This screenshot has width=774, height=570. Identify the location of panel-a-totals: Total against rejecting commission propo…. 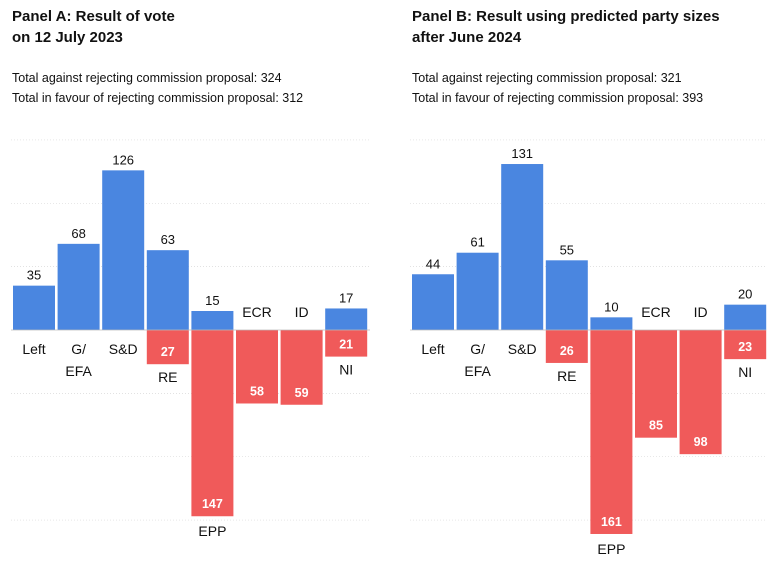
(157, 88).